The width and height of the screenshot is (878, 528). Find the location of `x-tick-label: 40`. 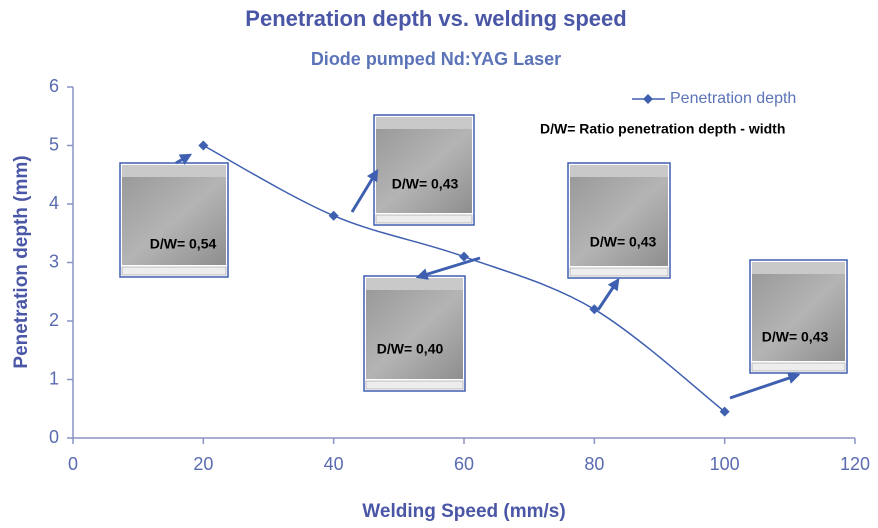

x-tick-label: 40 is located at coordinates (334, 464).